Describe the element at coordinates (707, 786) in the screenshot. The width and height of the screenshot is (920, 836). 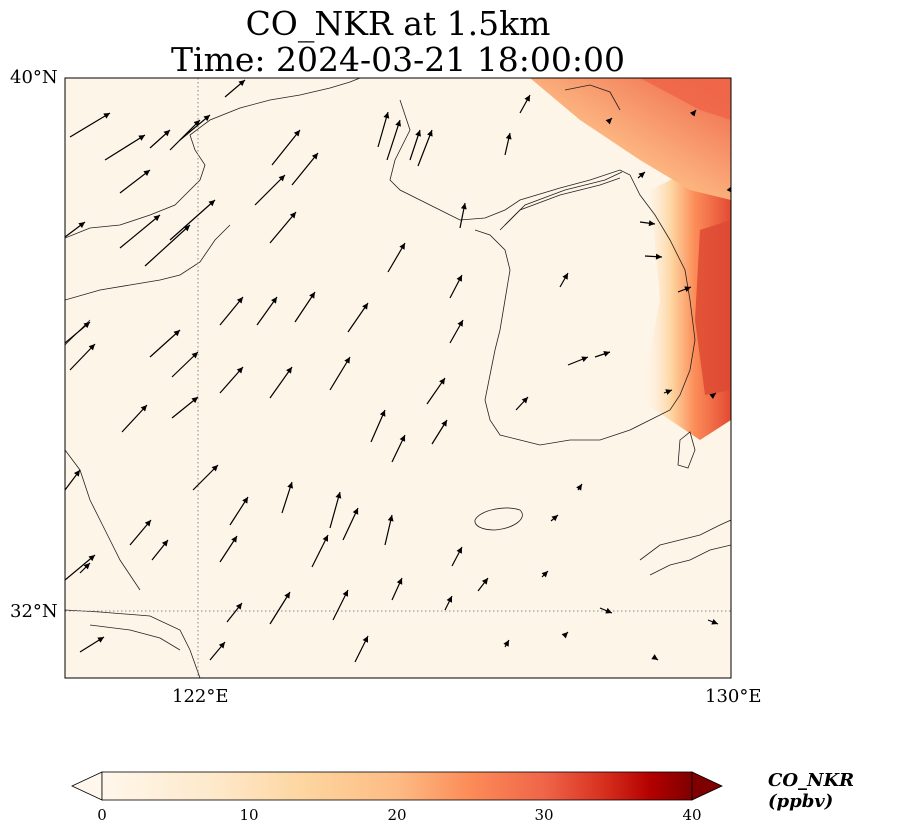
I see `colorbar-max-extend` at that location.